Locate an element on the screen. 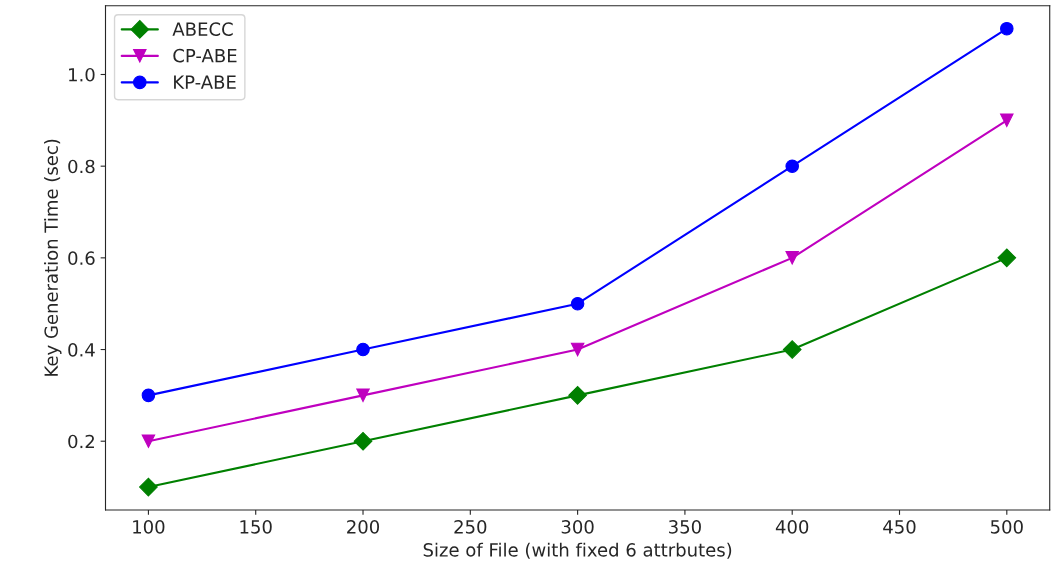 This screenshot has height=573, width=1055. x-tick-label: 150 is located at coordinates (256, 527).